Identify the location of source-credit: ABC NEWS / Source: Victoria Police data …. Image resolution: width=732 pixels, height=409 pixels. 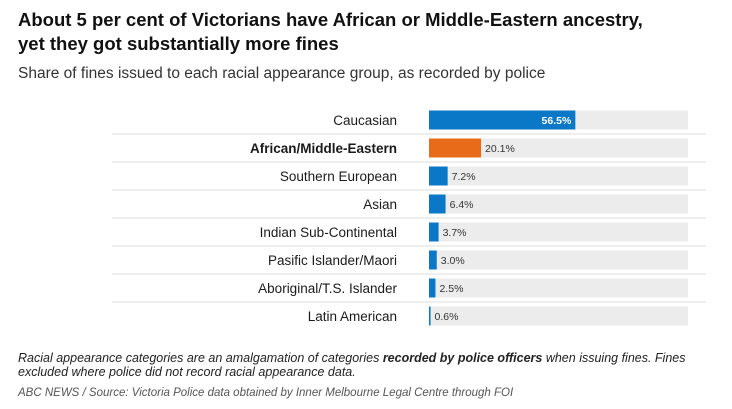
(266, 393).